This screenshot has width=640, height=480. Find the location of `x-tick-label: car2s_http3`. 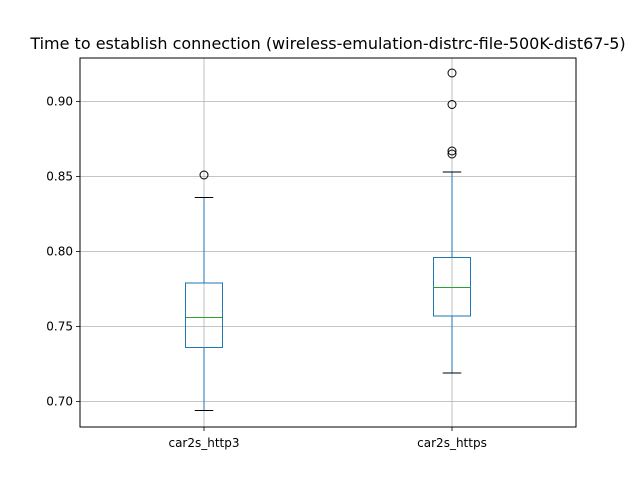

x-tick-label: car2s_http3 is located at coordinates (203, 443).